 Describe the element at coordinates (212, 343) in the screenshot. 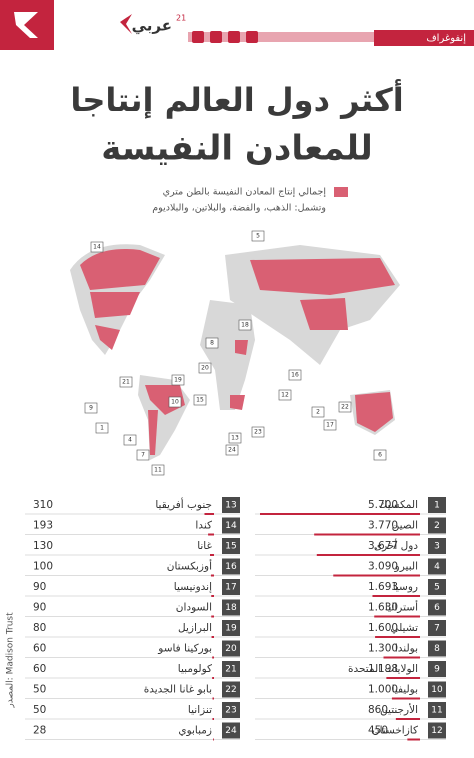

I see `marker-label: 8` at that location.